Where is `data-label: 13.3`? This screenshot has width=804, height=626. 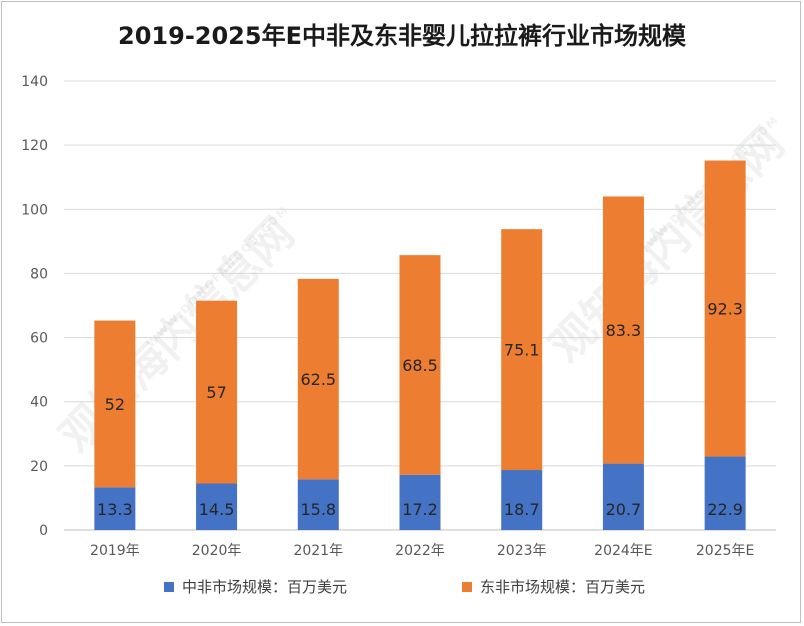
data-label: 13.3 is located at coordinates (115, 509).